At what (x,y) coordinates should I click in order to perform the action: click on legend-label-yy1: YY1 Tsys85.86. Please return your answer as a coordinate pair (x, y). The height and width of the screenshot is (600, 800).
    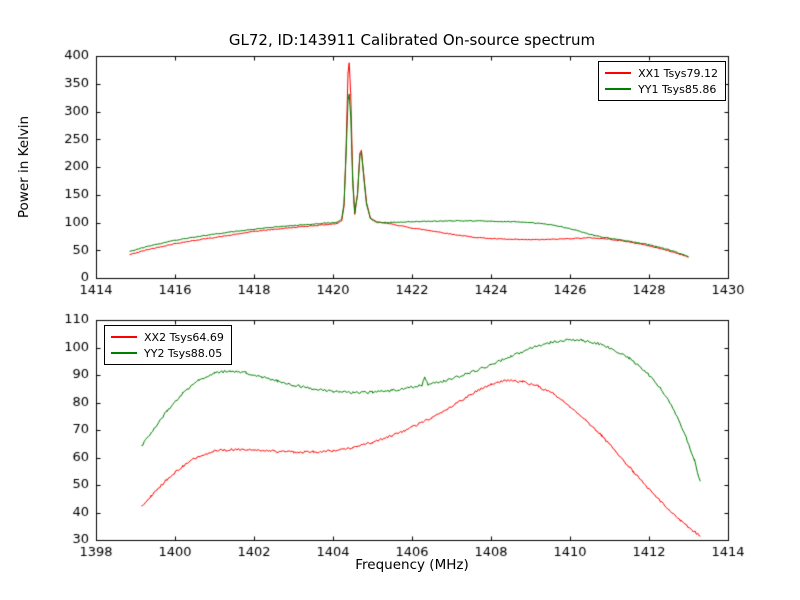
    Looking at the image, I should click on (677, 89).